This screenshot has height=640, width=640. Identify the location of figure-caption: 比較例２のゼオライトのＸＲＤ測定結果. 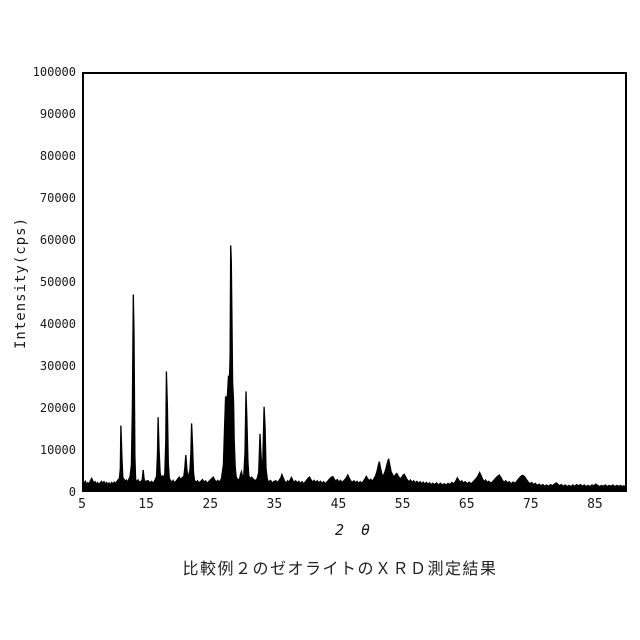
(340, 568).